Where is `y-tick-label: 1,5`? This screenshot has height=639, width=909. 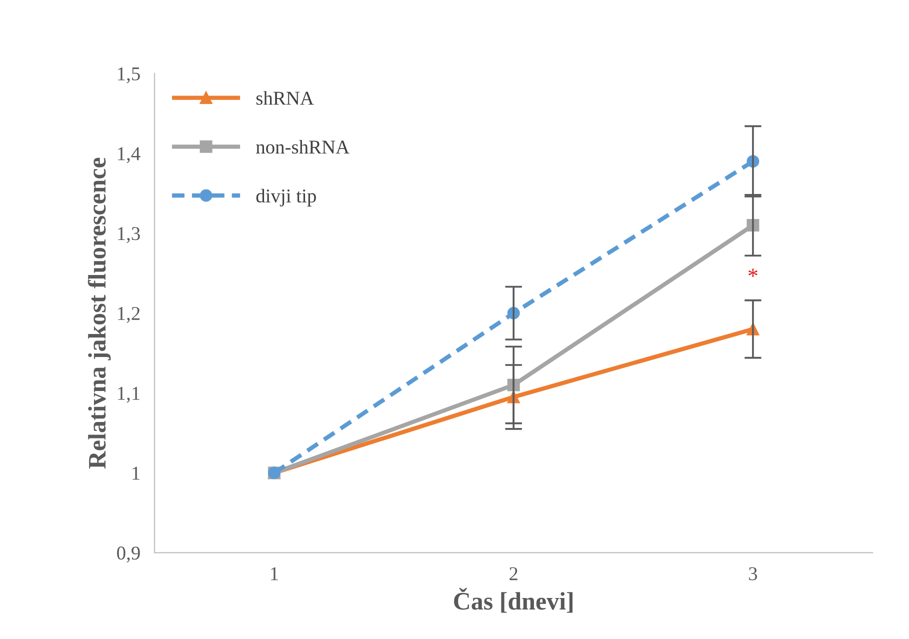 y-tick-label: 1,5 is located at coordinates (129, 75).